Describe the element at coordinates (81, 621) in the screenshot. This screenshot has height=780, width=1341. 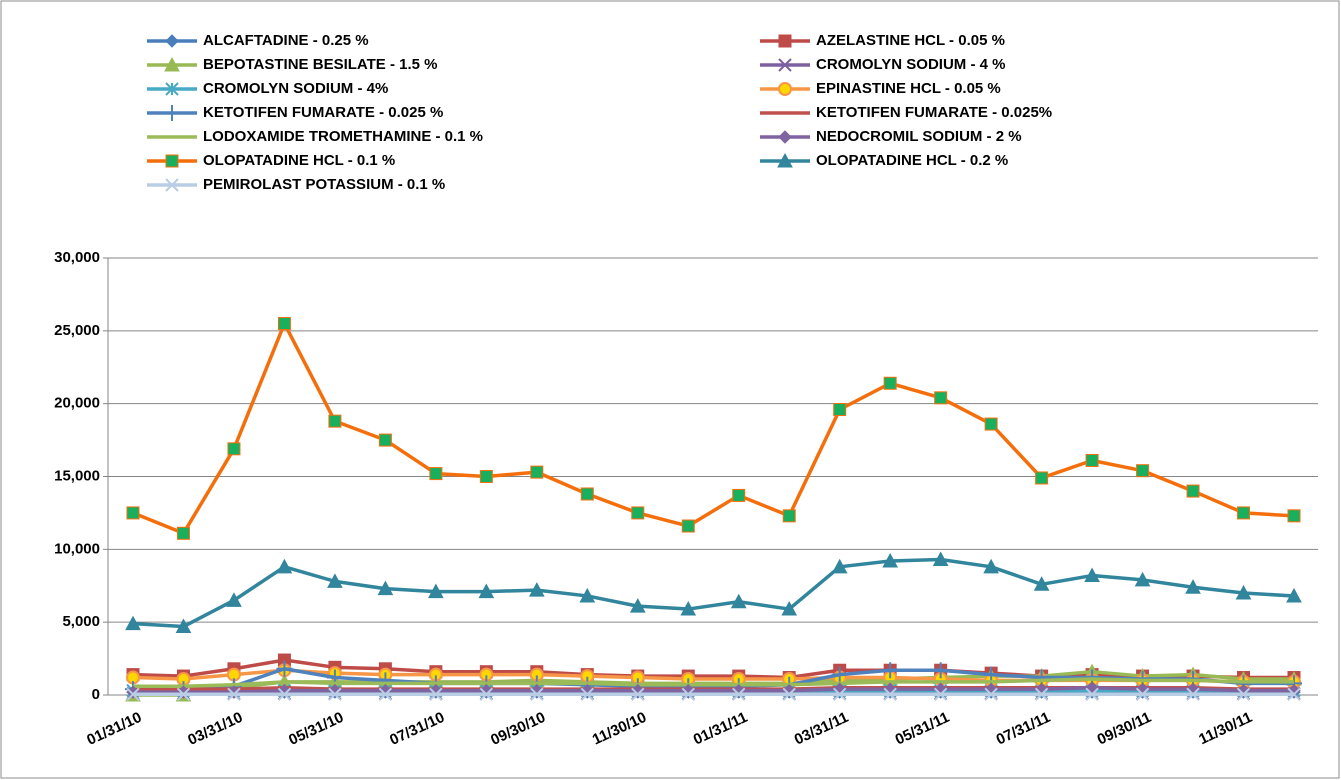
I see `y-tick-label: 5,000` at that location.